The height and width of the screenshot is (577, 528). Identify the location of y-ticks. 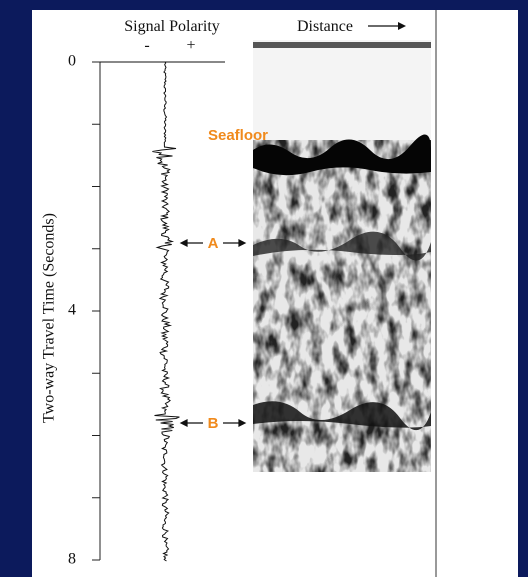
(96, 311).